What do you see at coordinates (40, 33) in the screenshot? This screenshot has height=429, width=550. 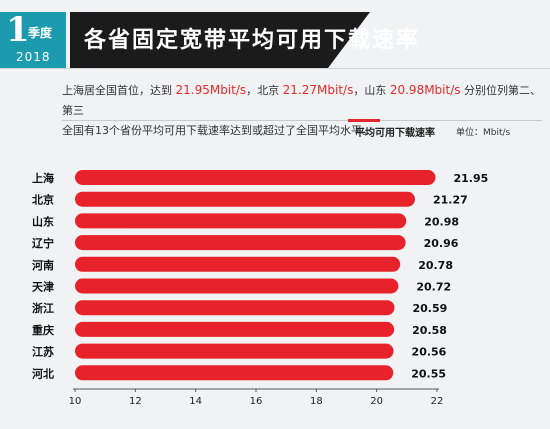 I see `quarter-unit: 季度` at bounding box center [40, 33].